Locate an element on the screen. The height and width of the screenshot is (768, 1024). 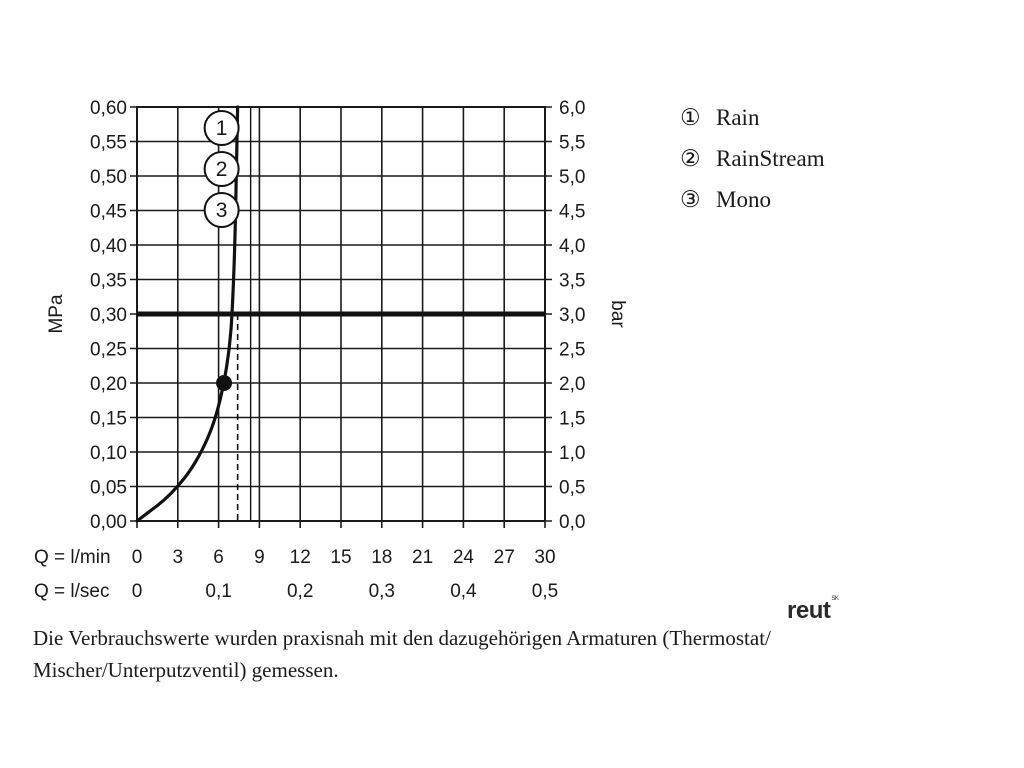
y-left-tick-label: 0,05 is located at coordinates (108, 488).